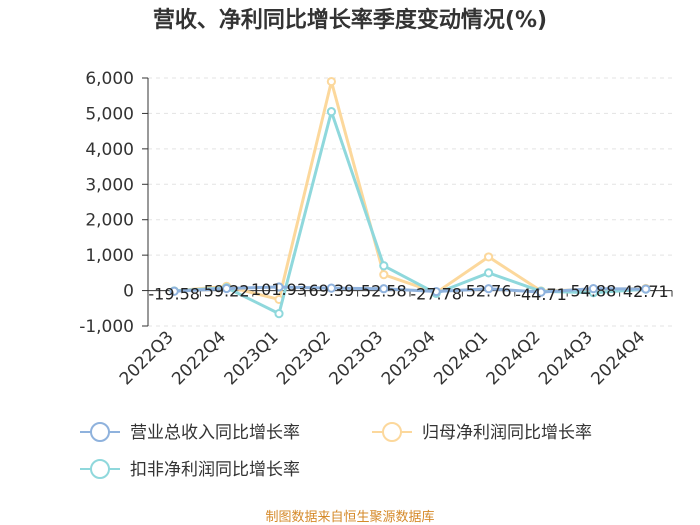 The height and width of the screenshot is (525, 700). I want to click on y-tick-label: -1,000, so click(106, 327).